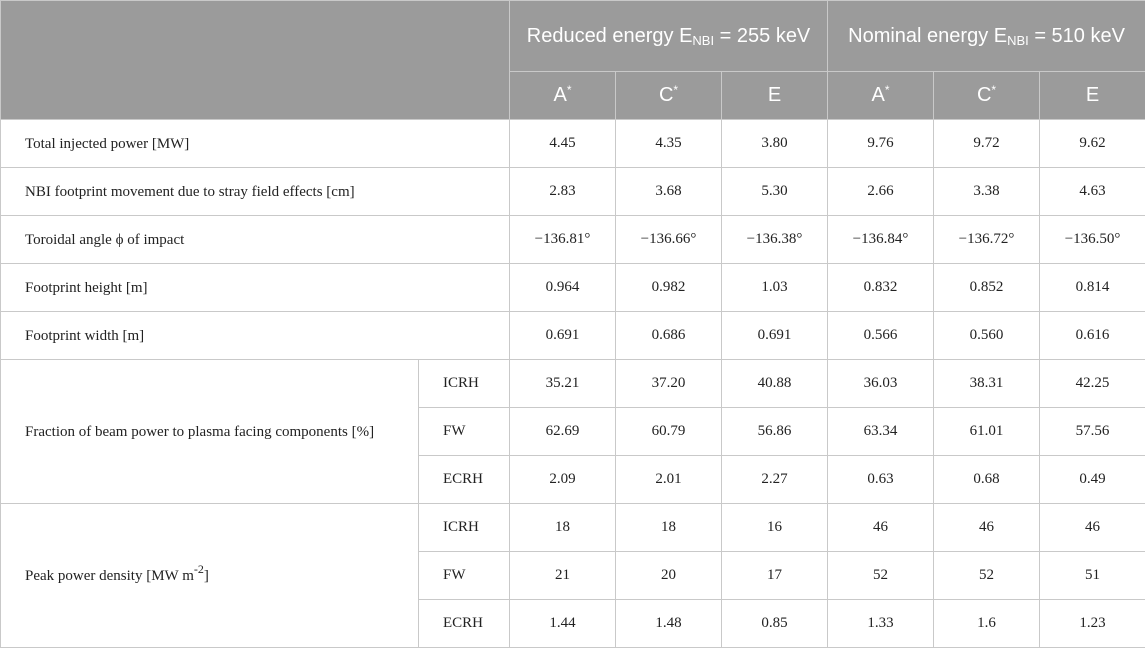 This screenshot has width=1145, height=648. What do you see at coordinates (987, 192) in the screenshot?
I see `table-cell: 3.38` at bounding box center [987, 192].